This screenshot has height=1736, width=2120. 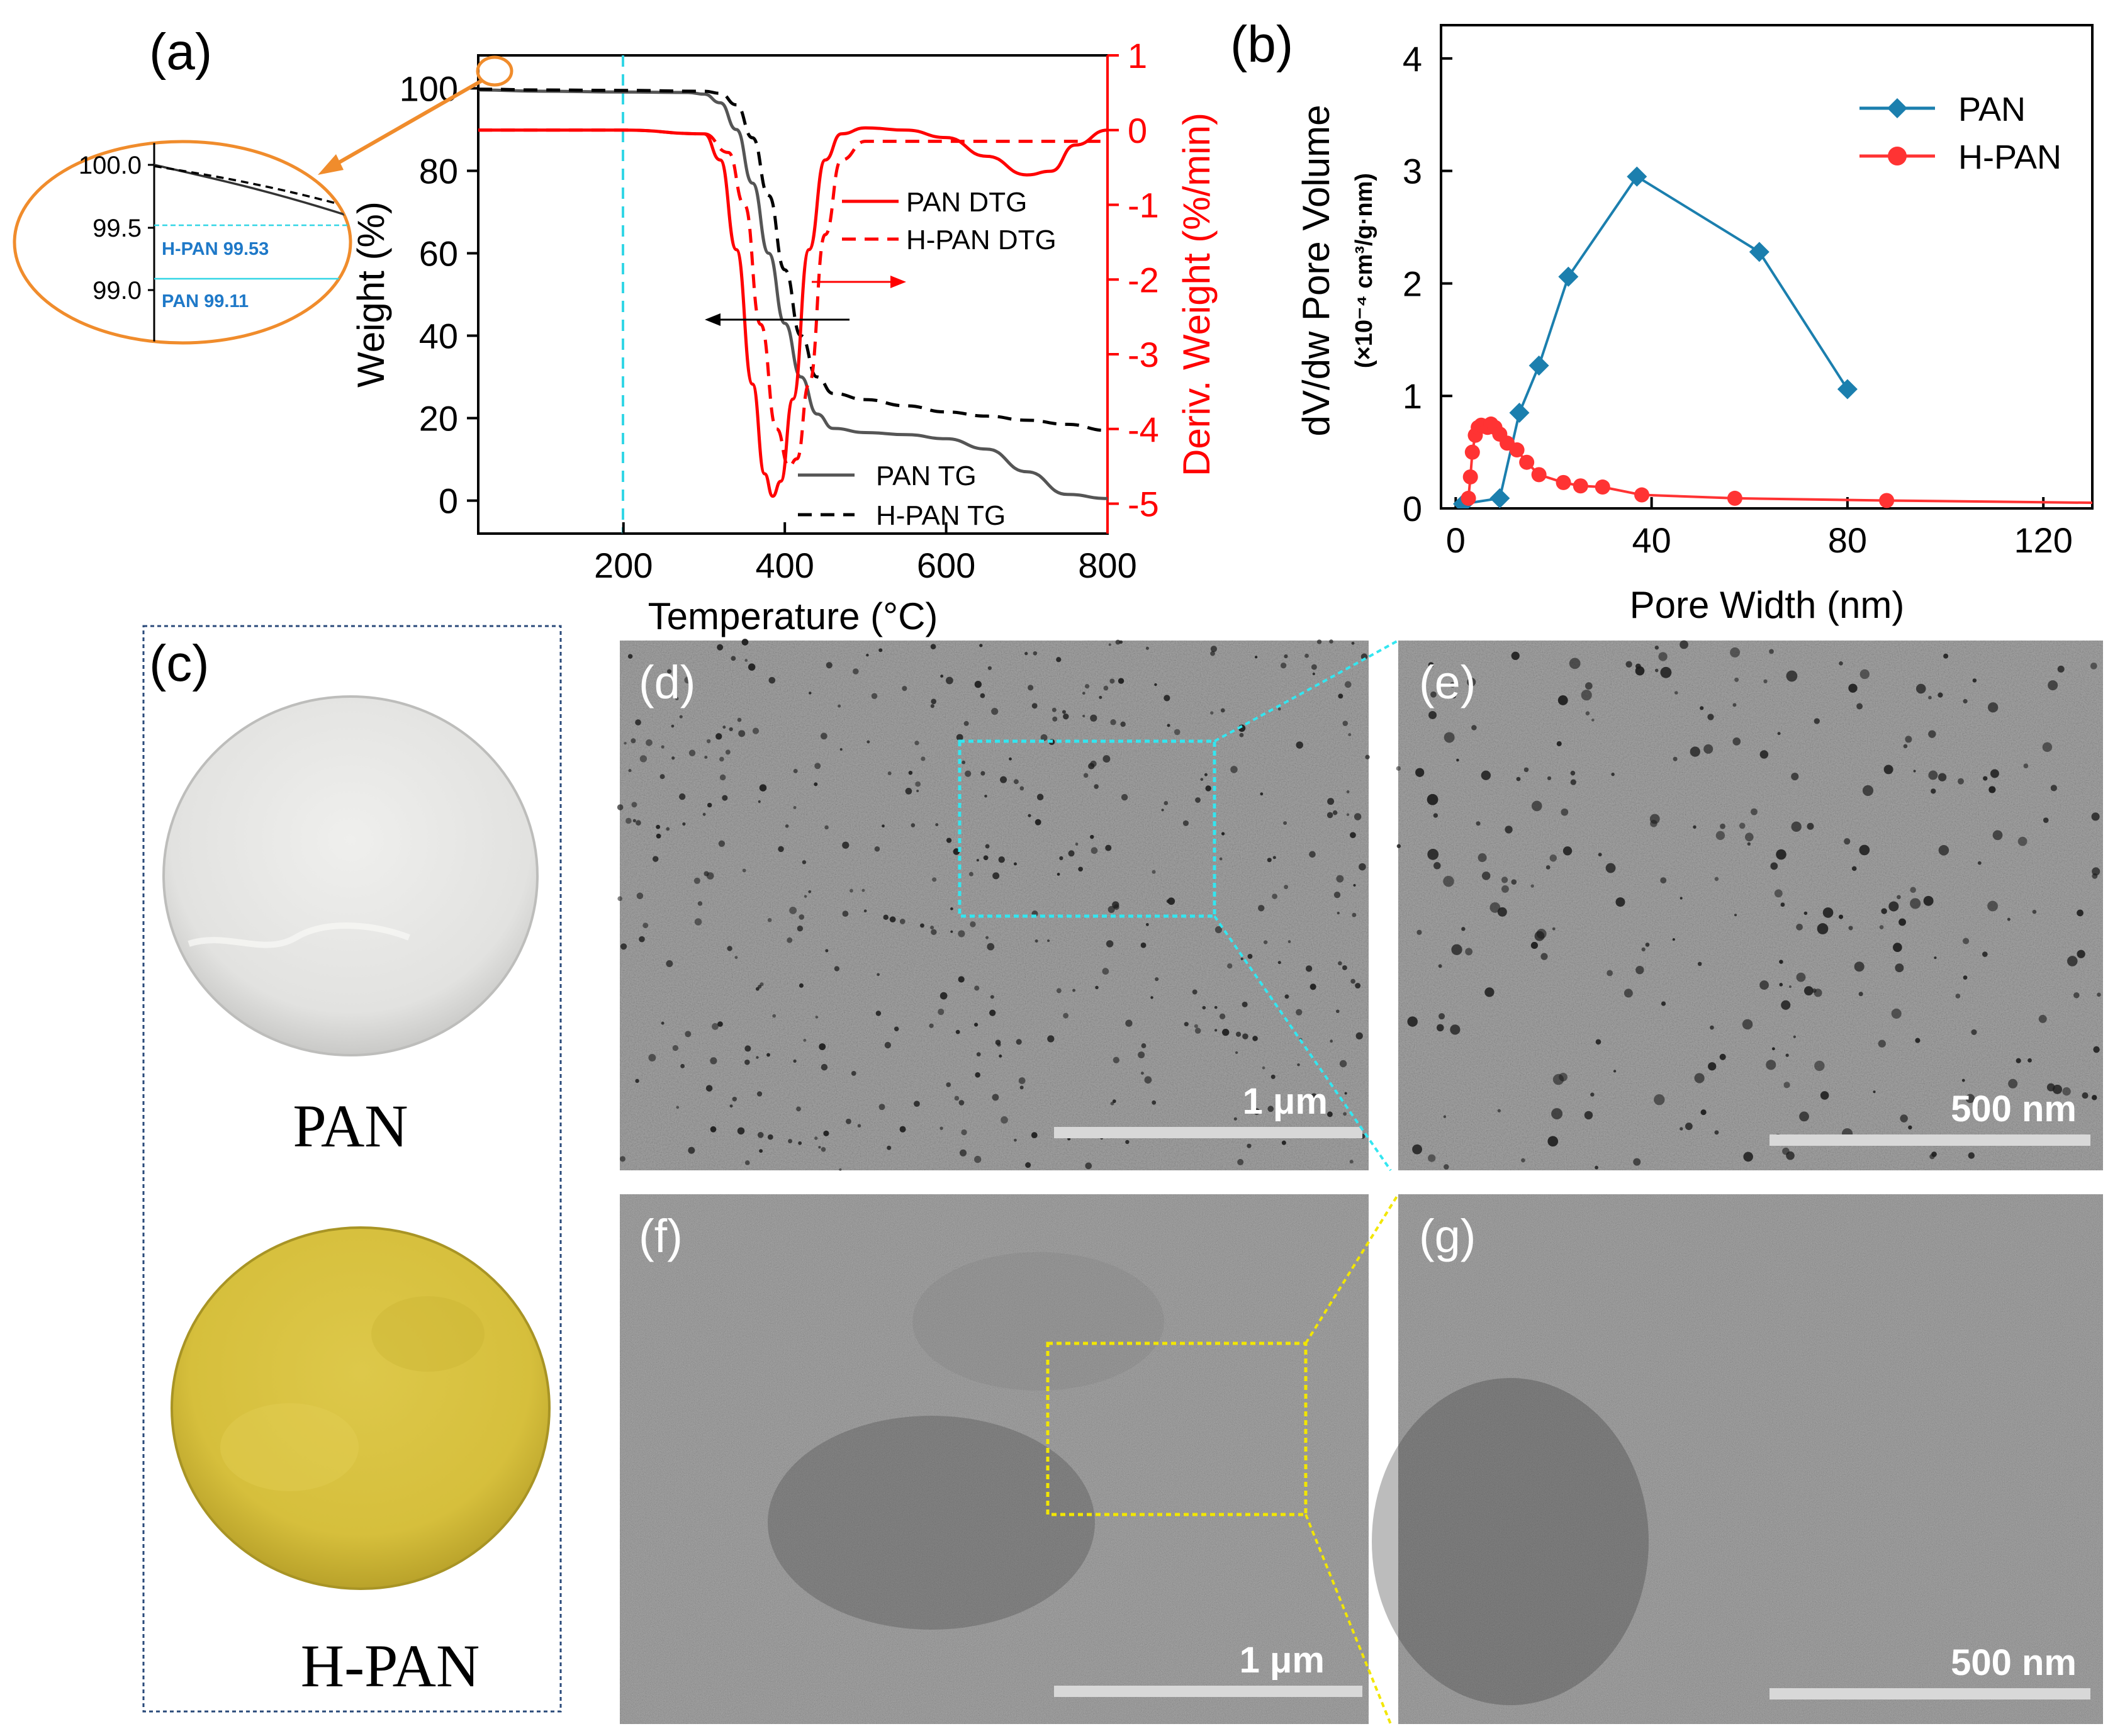 What do you see at coordinates (2043, 540) in the screenshot?
I see `xtick-label-b: 120` at bounding box center [2043, 540].